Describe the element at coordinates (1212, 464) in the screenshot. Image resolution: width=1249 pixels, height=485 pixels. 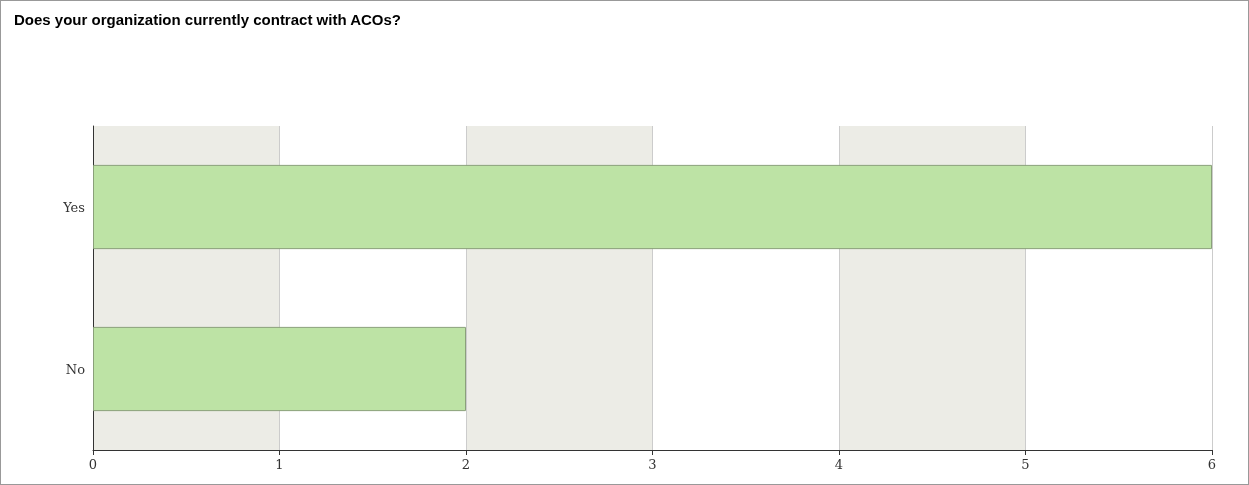
I see `x-tick-label: 6` at that location.